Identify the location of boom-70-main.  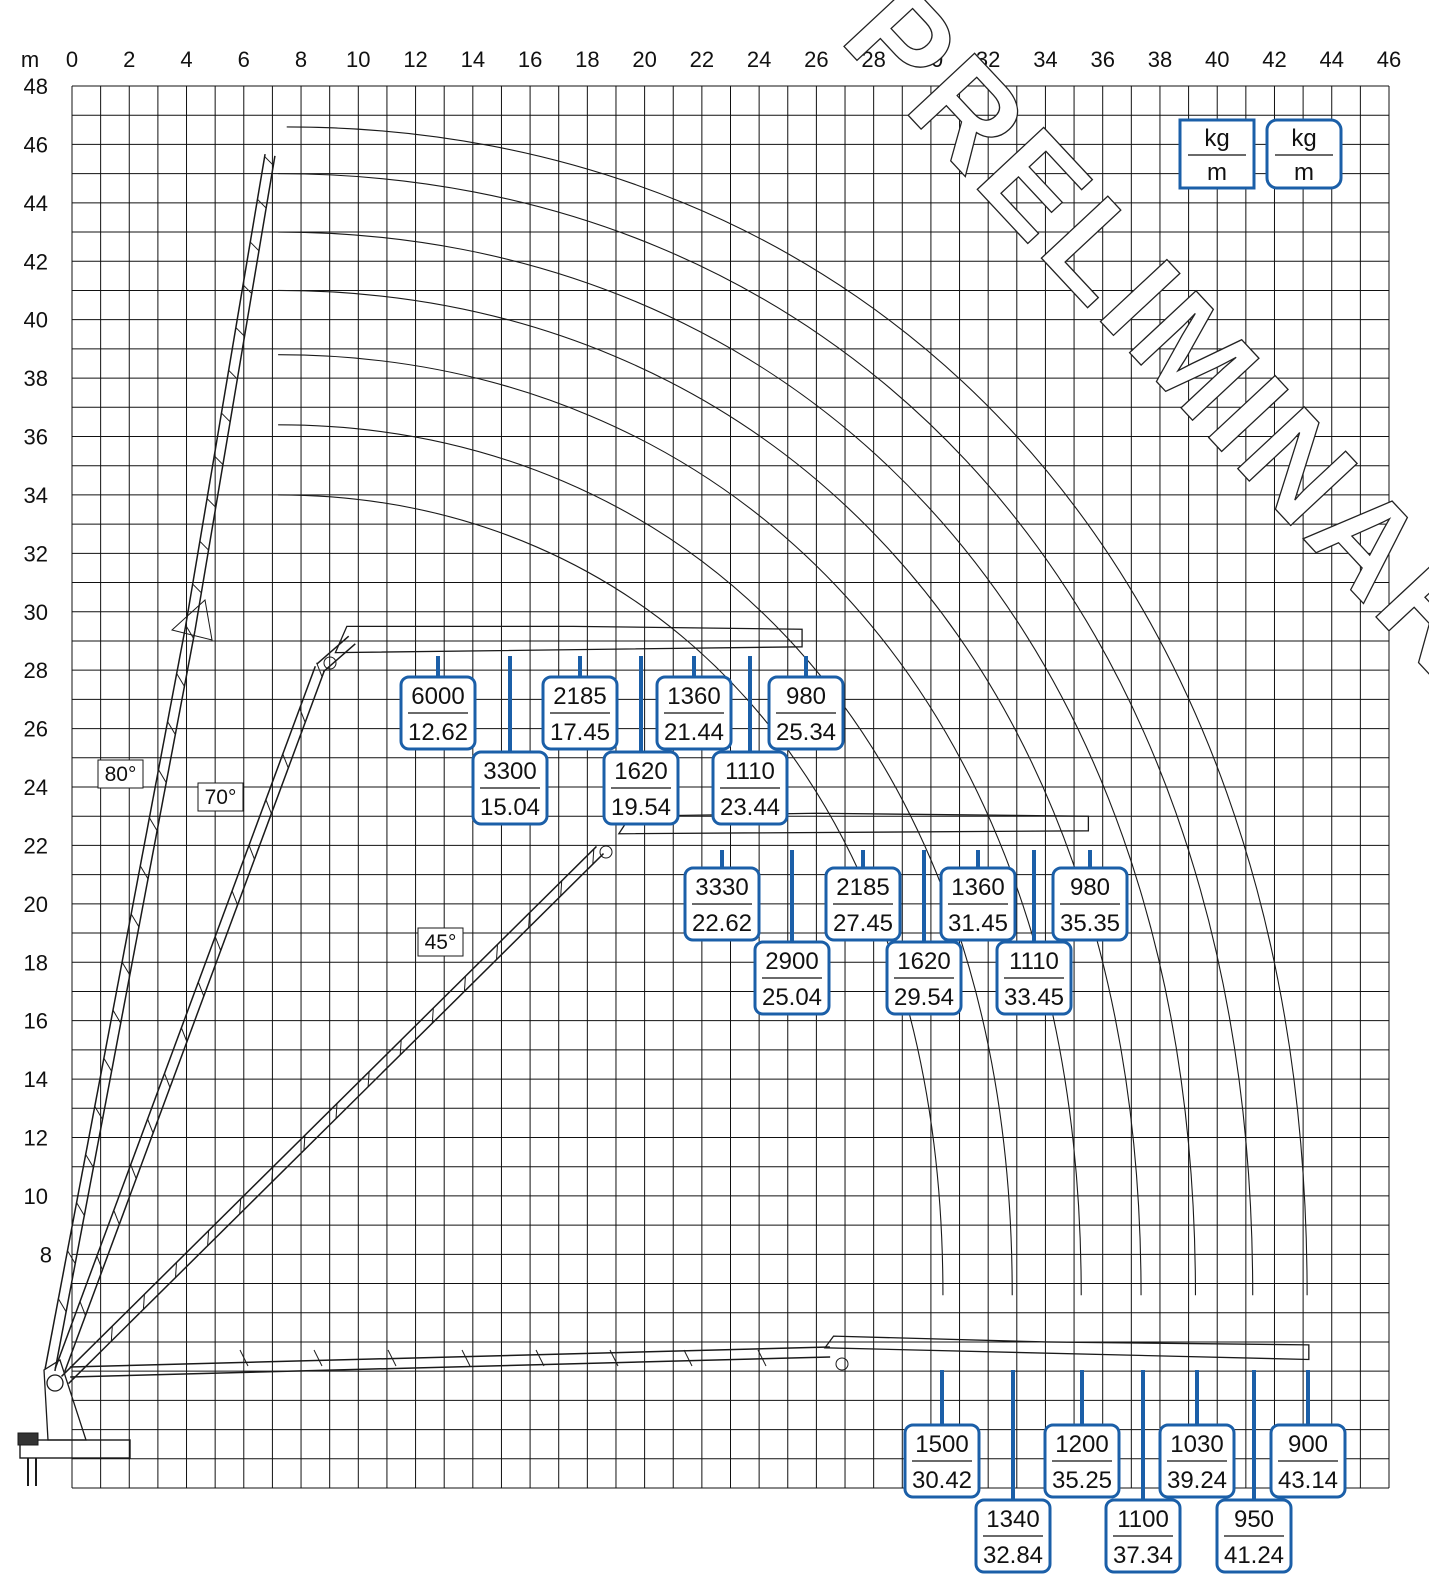
(185, 1017).